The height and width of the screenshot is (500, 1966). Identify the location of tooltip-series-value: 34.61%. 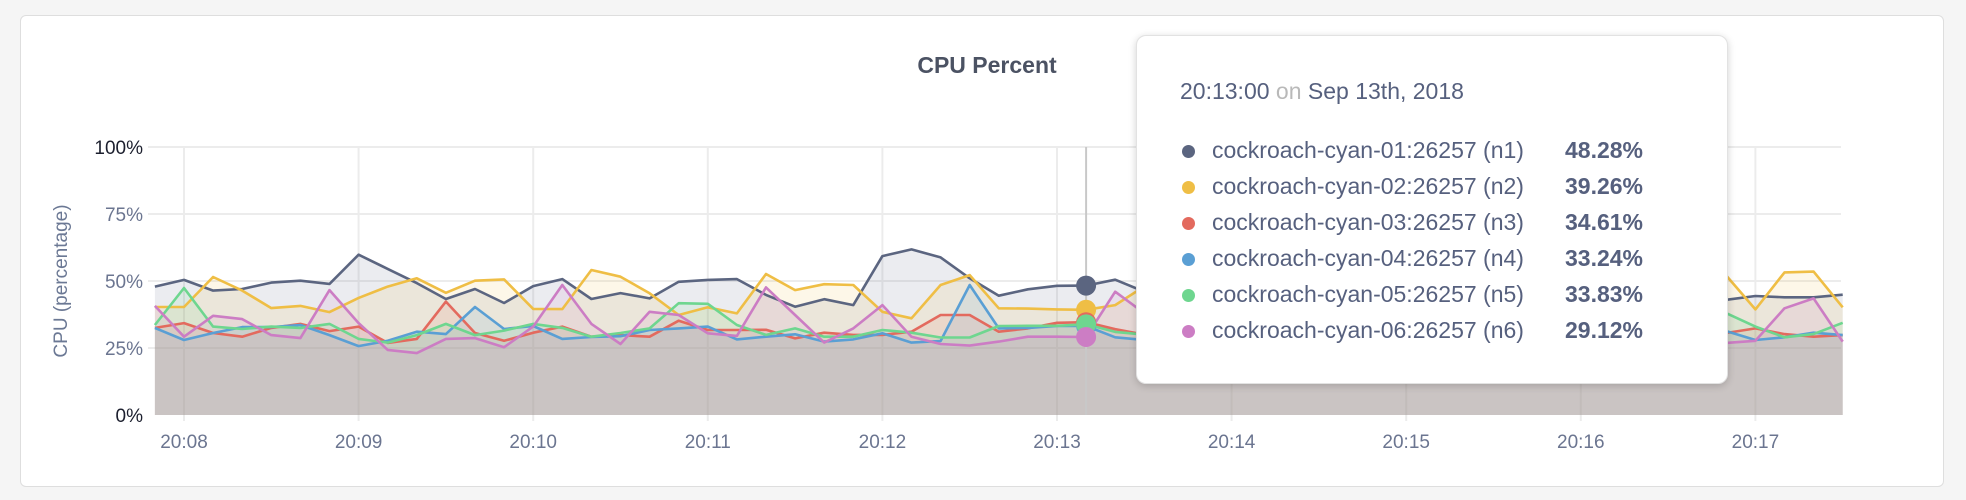
(1604, 222).